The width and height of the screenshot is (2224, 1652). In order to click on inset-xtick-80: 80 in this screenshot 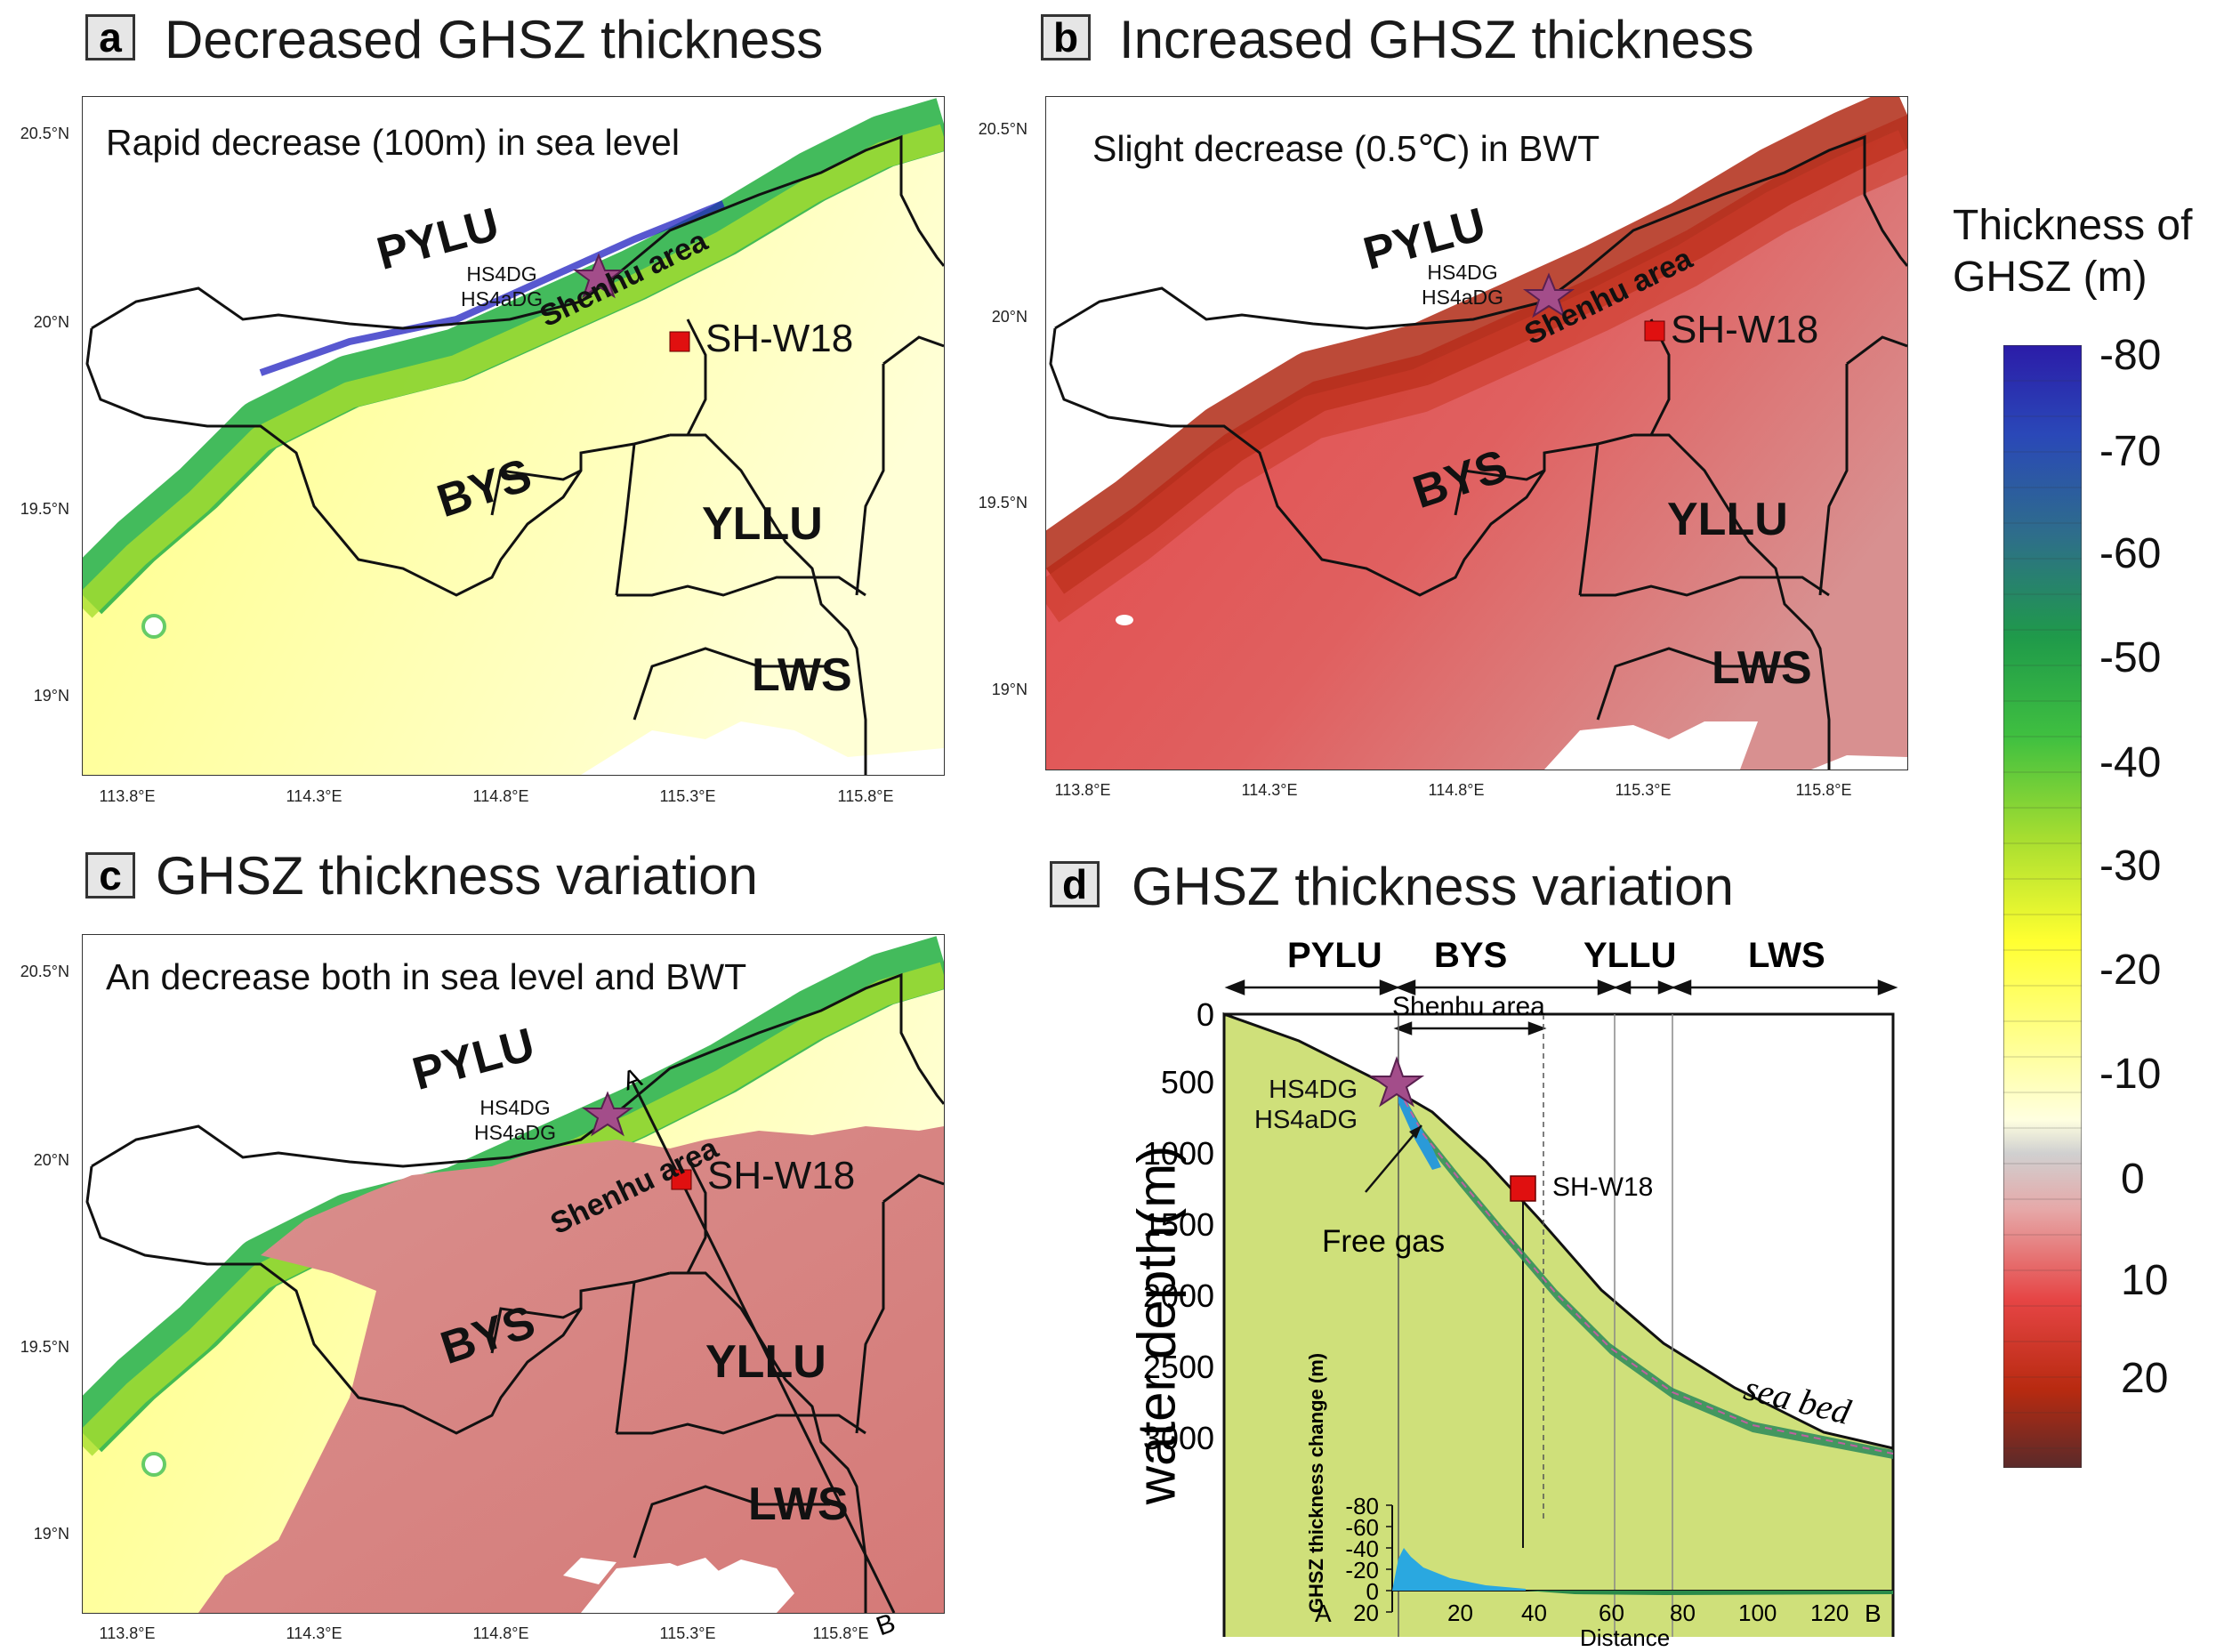, I will do `click(1683, 1613)`.